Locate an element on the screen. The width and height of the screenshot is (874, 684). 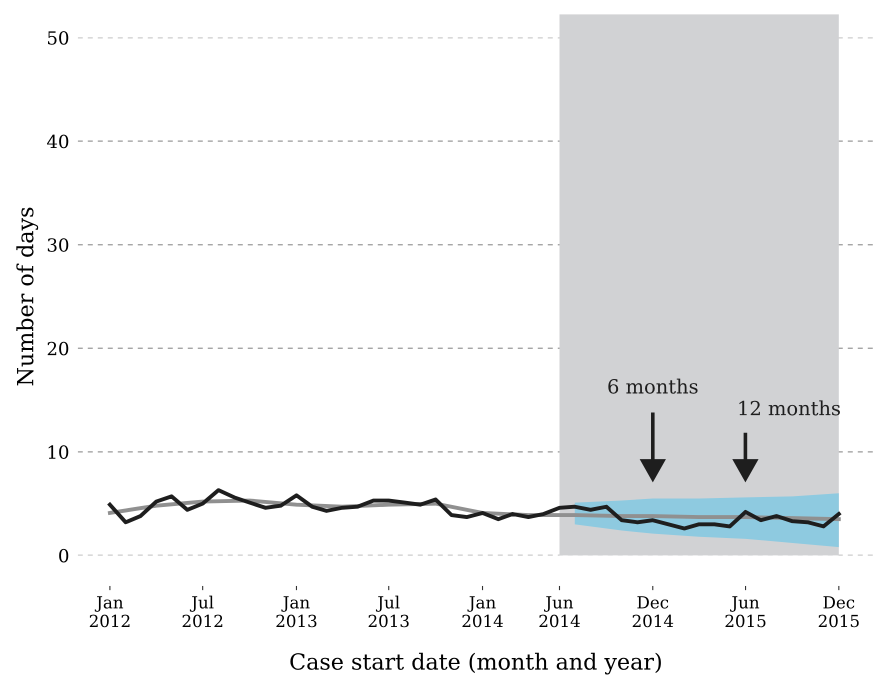
x-tick-label: Jul 2012 is located at coordinates (202, 612).